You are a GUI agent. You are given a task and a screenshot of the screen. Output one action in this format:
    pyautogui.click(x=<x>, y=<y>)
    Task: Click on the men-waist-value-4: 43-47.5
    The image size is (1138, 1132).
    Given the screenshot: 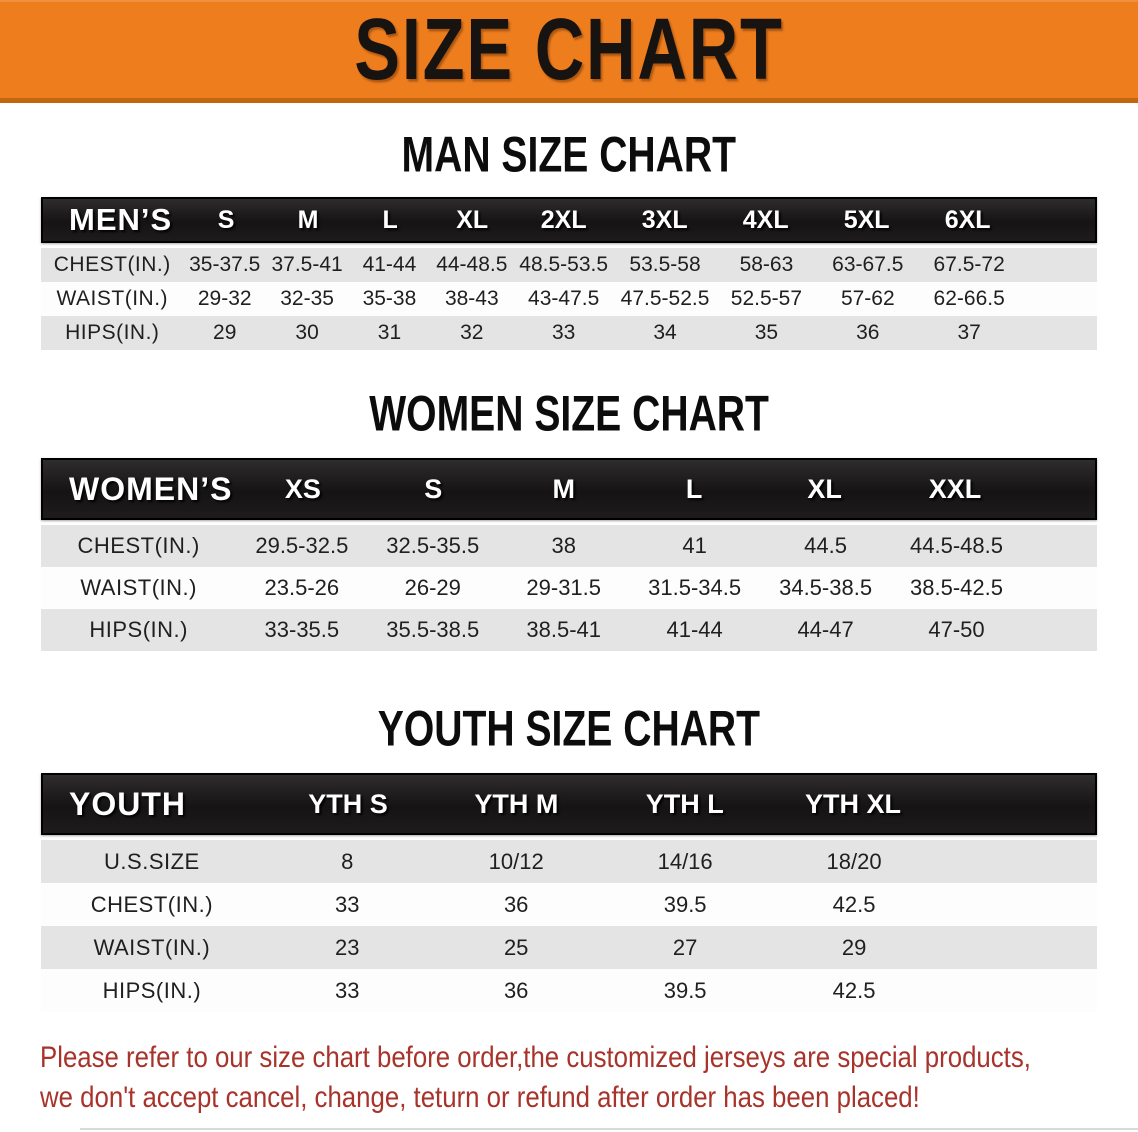 What is the action you would take?
    pyautogui.click(x=564, y=298)
    